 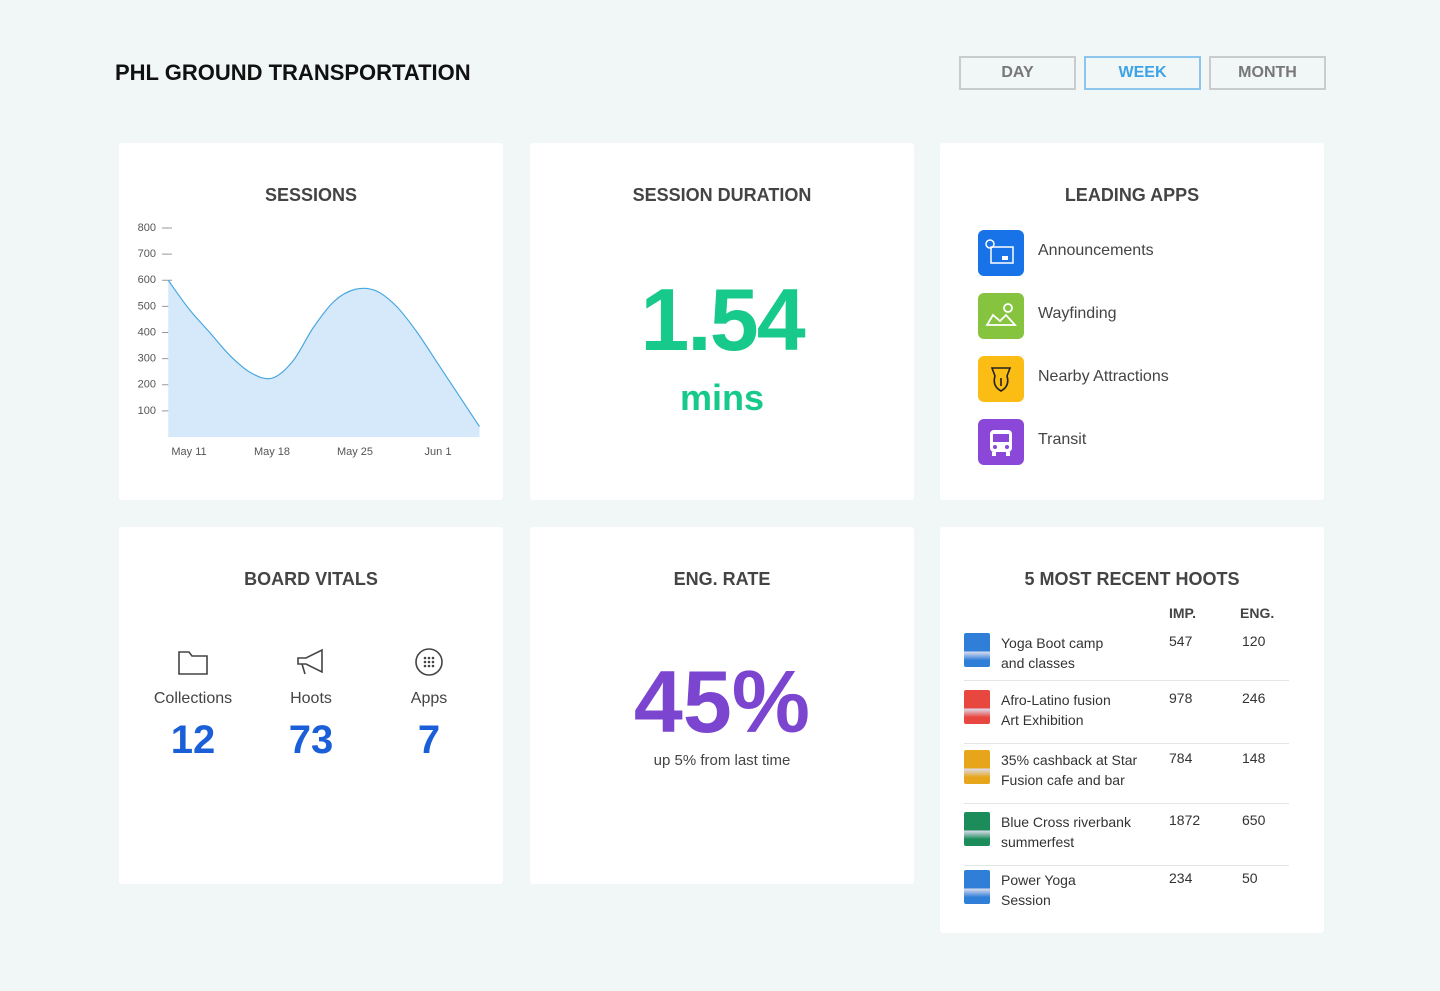 I want to click on area-fill, so click(x=324, y=358).